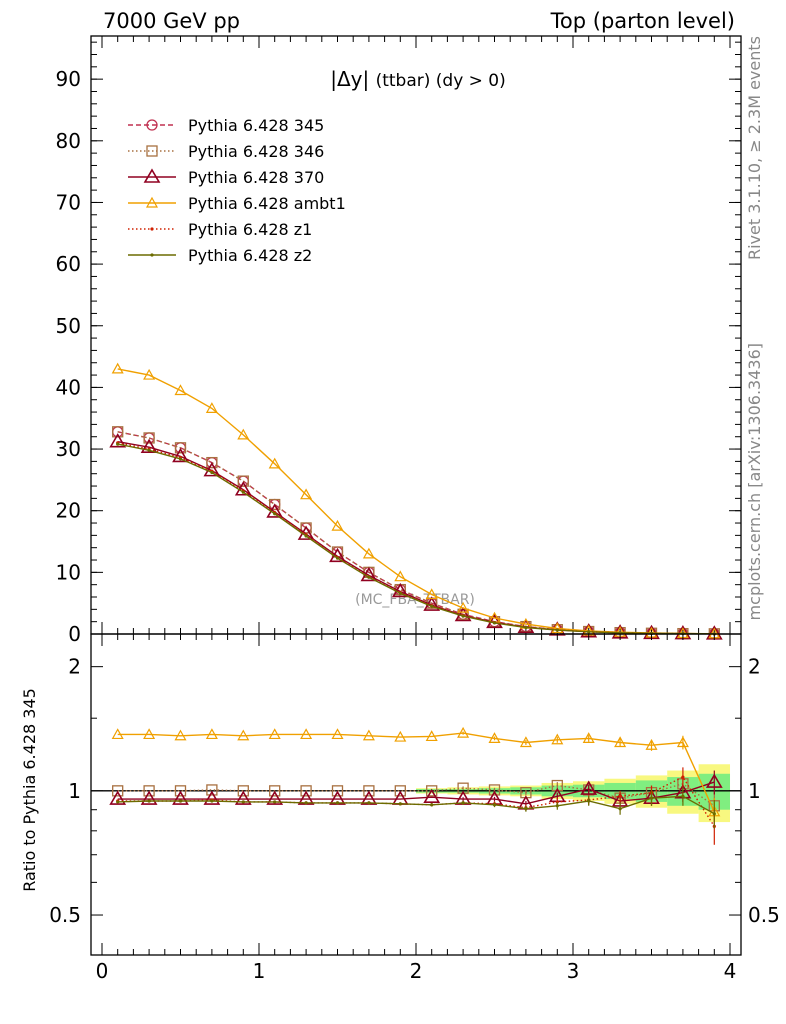 This screenshot has width=786, height=1024. Describe the element at coordinates (259, 971) in the screenshot. I see `x-tick-label: 1` at that location.